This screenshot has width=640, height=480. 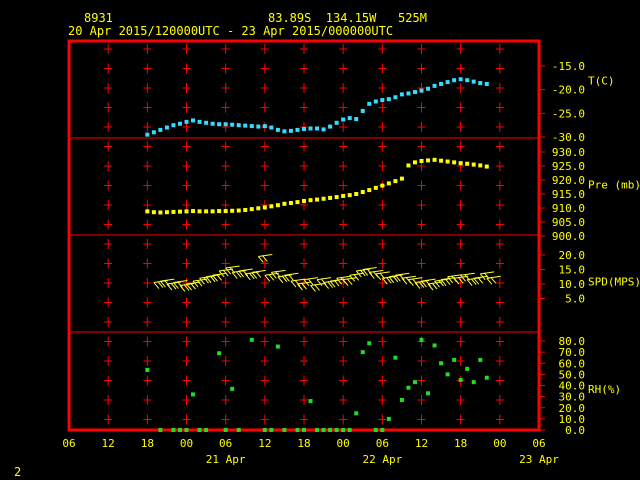 I want to click on humidity-ytick-label: 20.0, so click(x=572, y=408).